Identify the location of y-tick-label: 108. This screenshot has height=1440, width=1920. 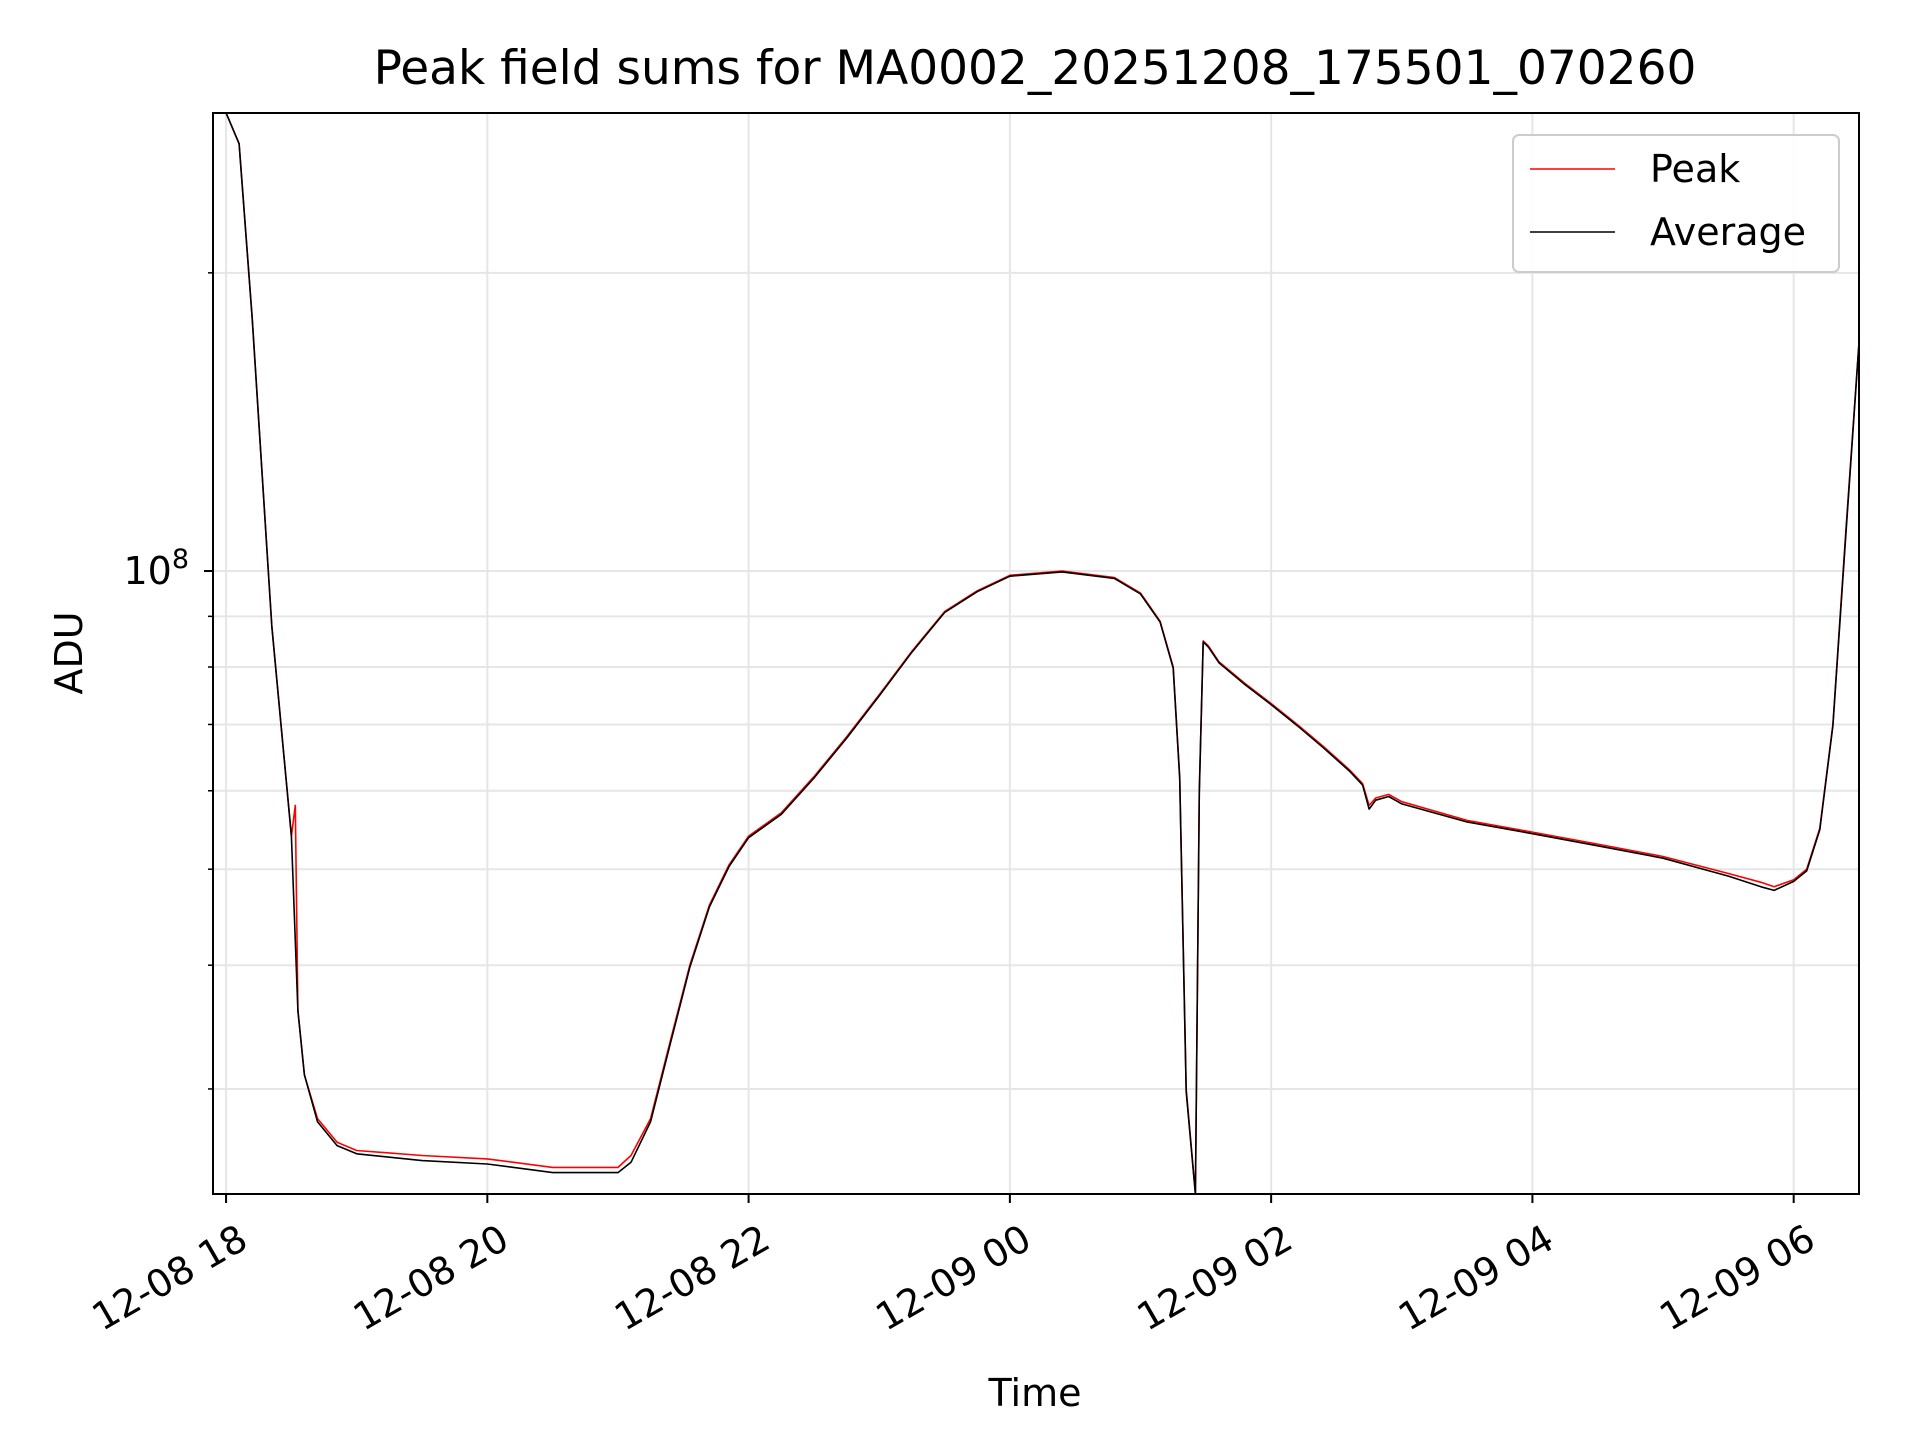
(156, 568).